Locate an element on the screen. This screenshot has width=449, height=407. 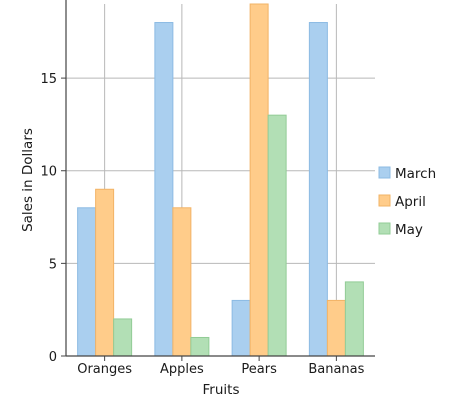
bar-march-oranges is located at coordinates (87, 282).